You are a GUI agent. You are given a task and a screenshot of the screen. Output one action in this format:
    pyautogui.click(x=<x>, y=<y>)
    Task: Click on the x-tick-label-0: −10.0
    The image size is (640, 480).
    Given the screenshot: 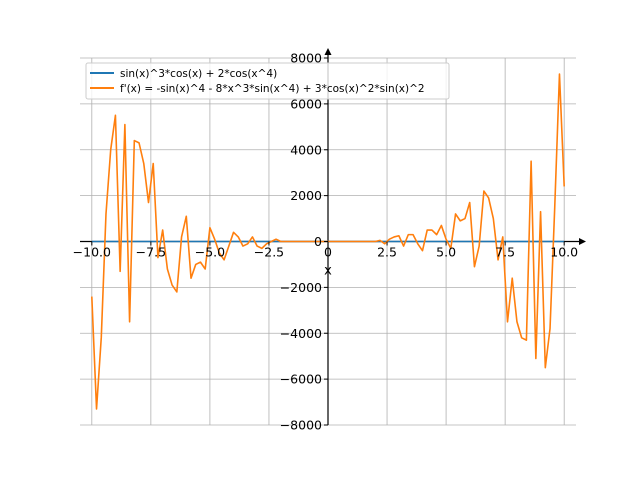 What is the action you would take?
    pyautogui.click(x=92, y=252)
    